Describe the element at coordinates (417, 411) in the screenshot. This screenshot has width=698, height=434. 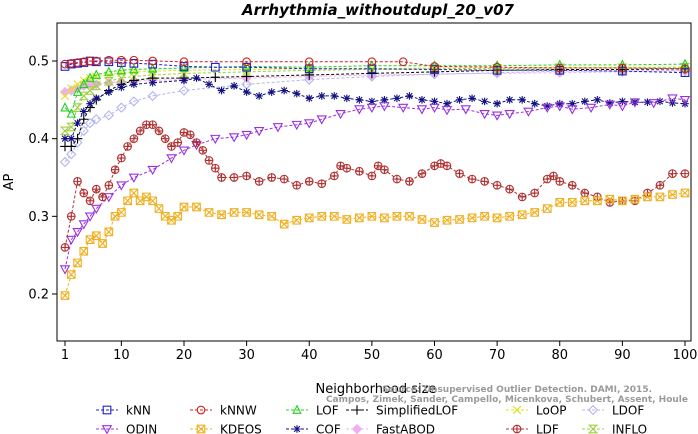
I see `legend-label: SimplifiedLOF` at that location.